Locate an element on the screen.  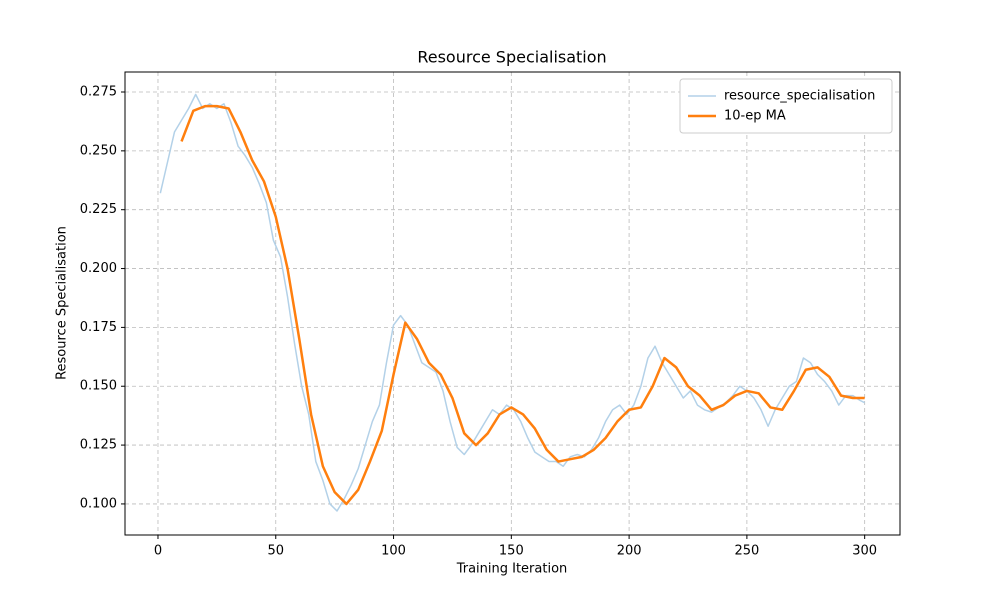
x-tick-label: 300 is located at coordinates (864, 551).